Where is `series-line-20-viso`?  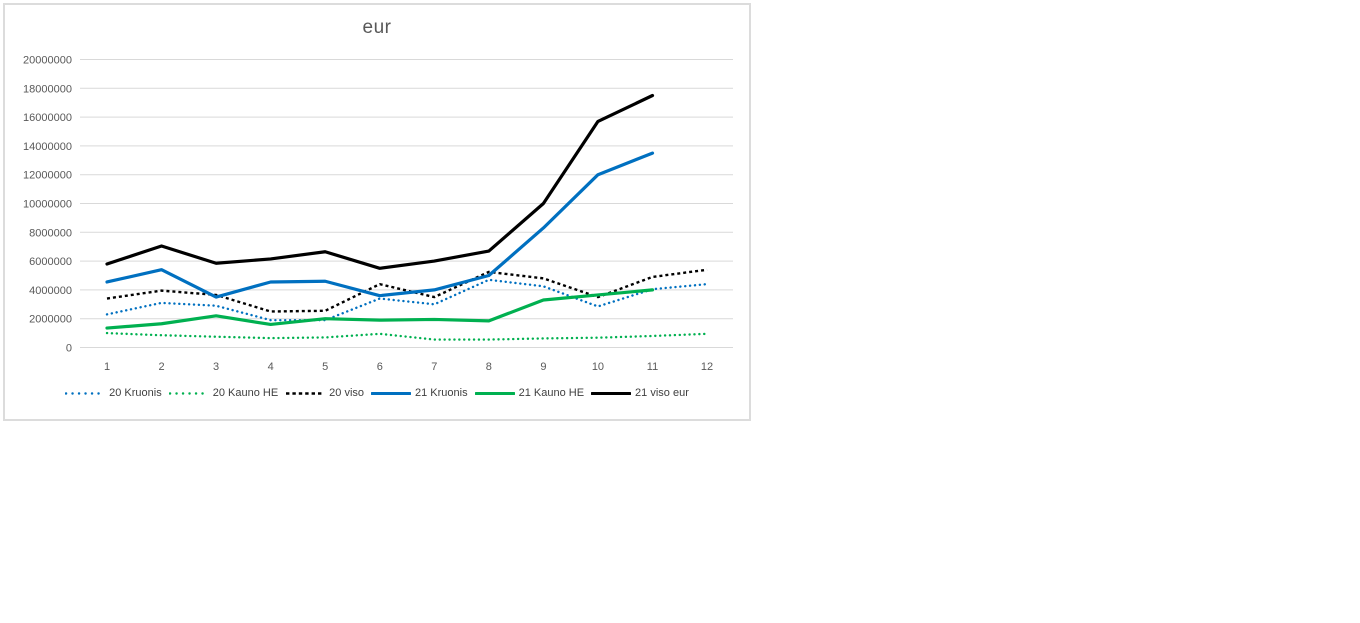
series-line-20-viso is located at coordinates (407, 290).